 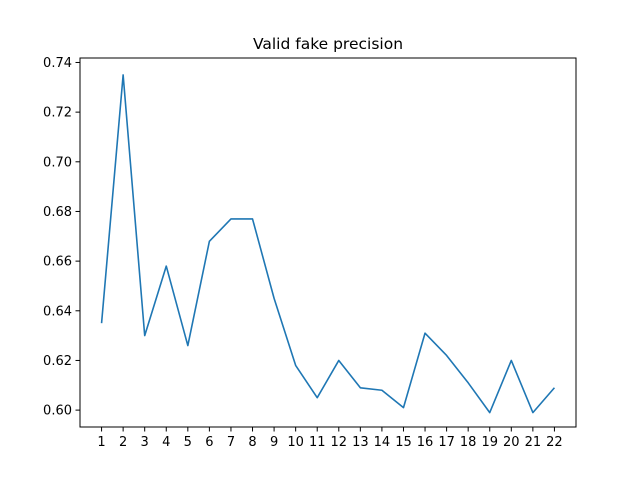 What do you see at coordinates (328, 44) in the screenshot?
I see `chart-title: Valid fake precision` at bounding box center [328, 44].